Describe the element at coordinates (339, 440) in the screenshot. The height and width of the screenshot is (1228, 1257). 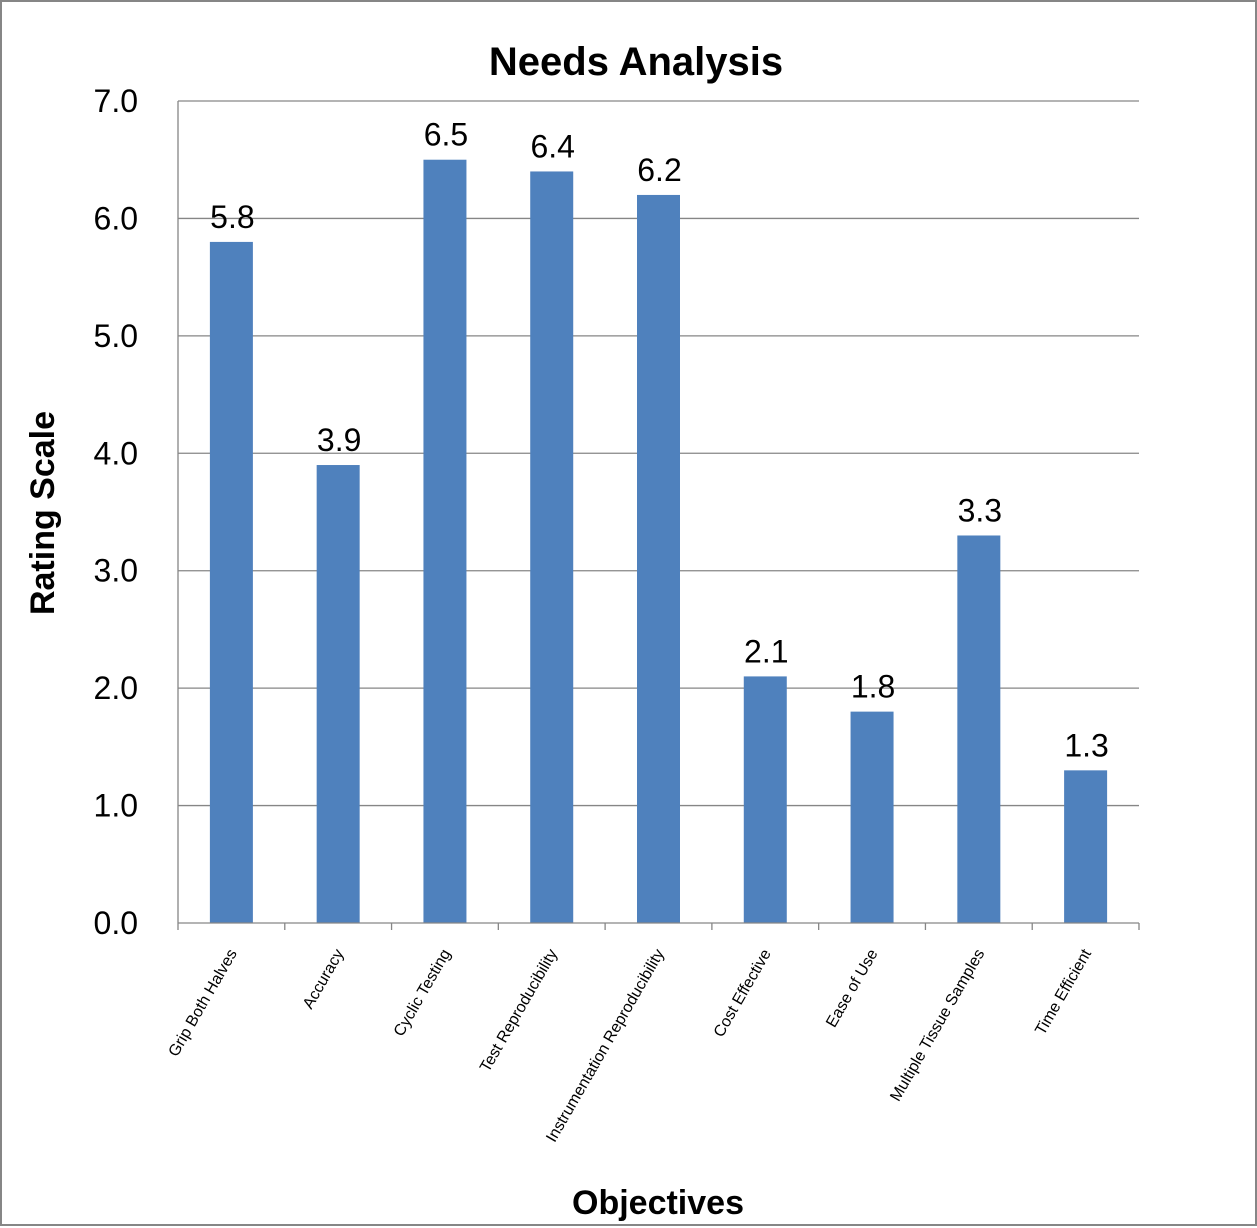
I see `data-label: 3.9` at that location.